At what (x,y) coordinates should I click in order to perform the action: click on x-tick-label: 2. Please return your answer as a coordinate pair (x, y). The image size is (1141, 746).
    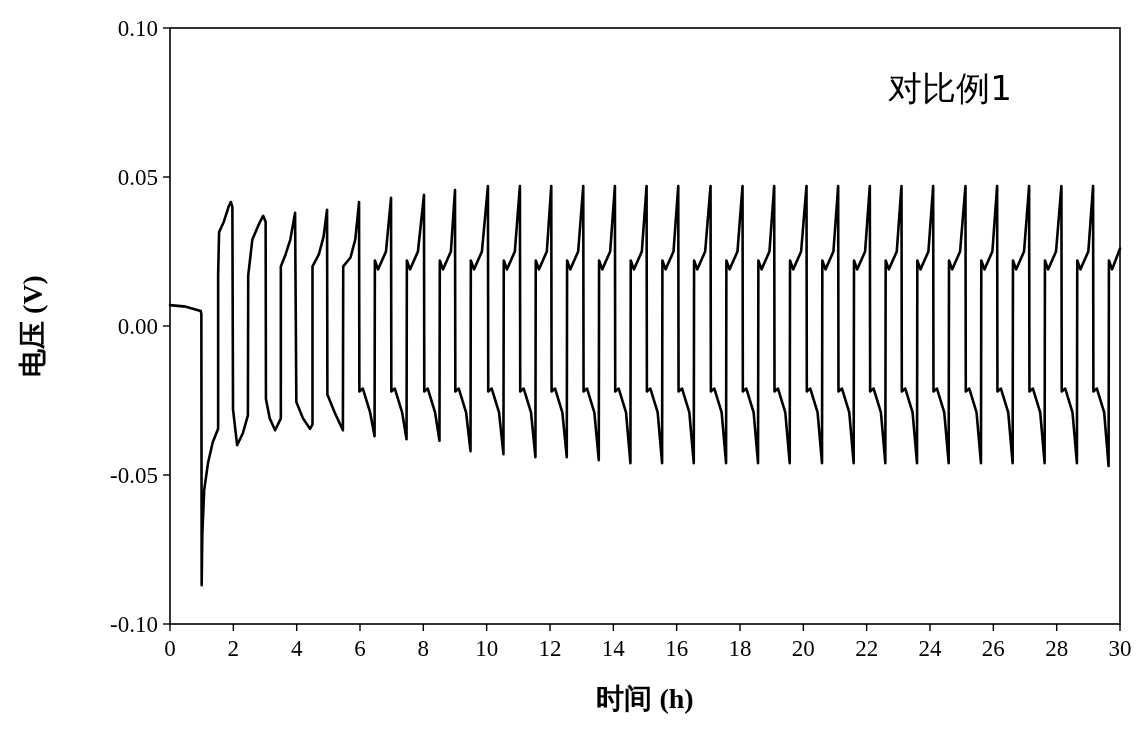
    Looking at the image, I should click on (233, 648).